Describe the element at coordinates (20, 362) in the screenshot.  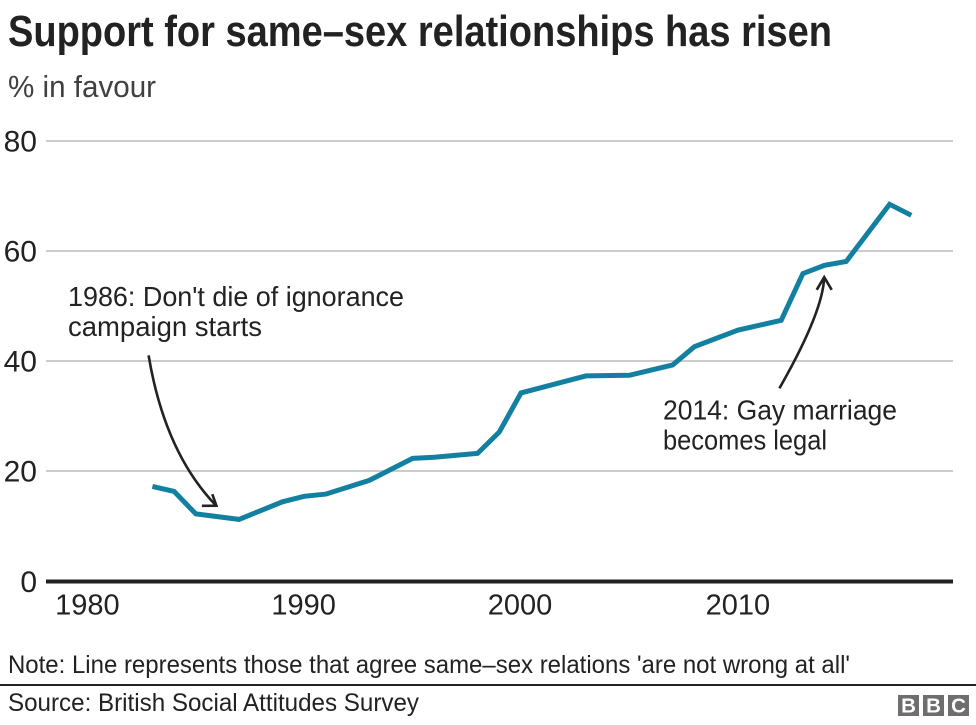
I see `svg-text: 40` at that location.